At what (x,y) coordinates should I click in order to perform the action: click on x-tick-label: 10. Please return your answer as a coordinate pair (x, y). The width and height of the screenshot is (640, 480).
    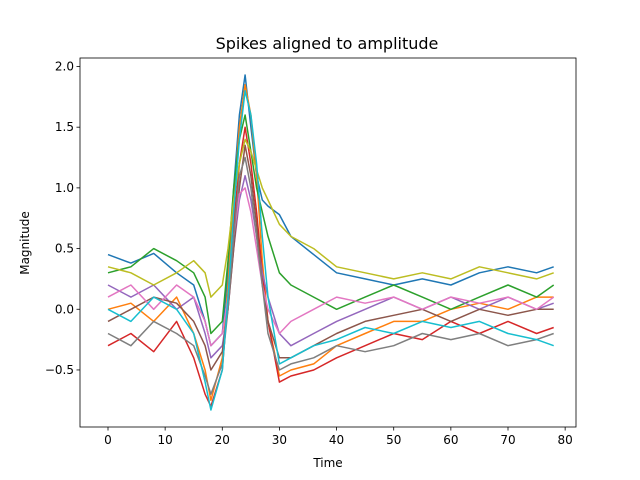
    Looking at the image, I should click on (165, 440).